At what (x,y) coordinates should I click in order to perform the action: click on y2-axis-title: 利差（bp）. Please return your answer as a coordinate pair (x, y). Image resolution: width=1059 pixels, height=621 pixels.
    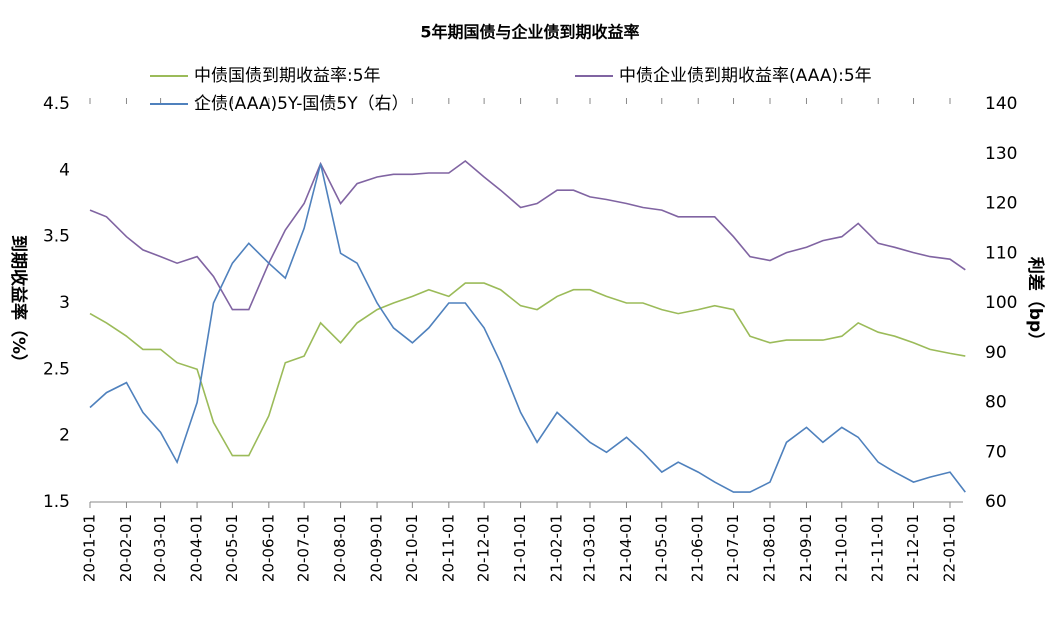
    Looking at the image, I should click on (1035, 303).